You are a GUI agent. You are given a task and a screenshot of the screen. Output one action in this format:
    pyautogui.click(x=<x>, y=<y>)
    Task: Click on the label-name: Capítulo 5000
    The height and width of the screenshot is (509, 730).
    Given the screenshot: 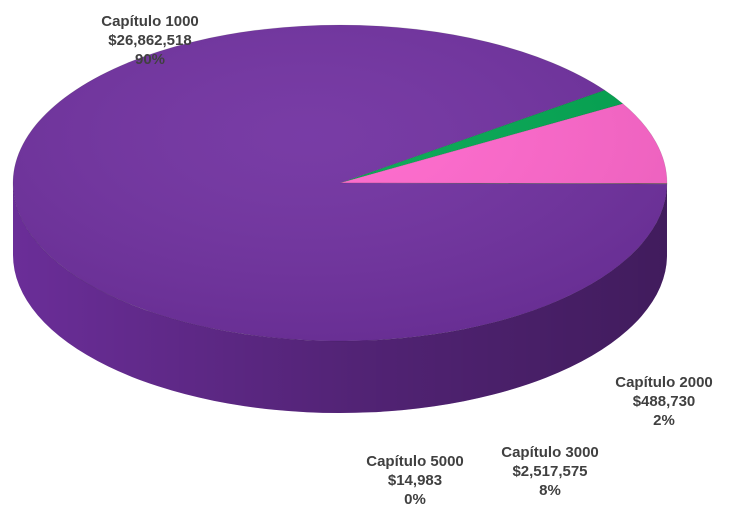 What is the action you would take?
    pyautogui.click(x=415, y=461)
    